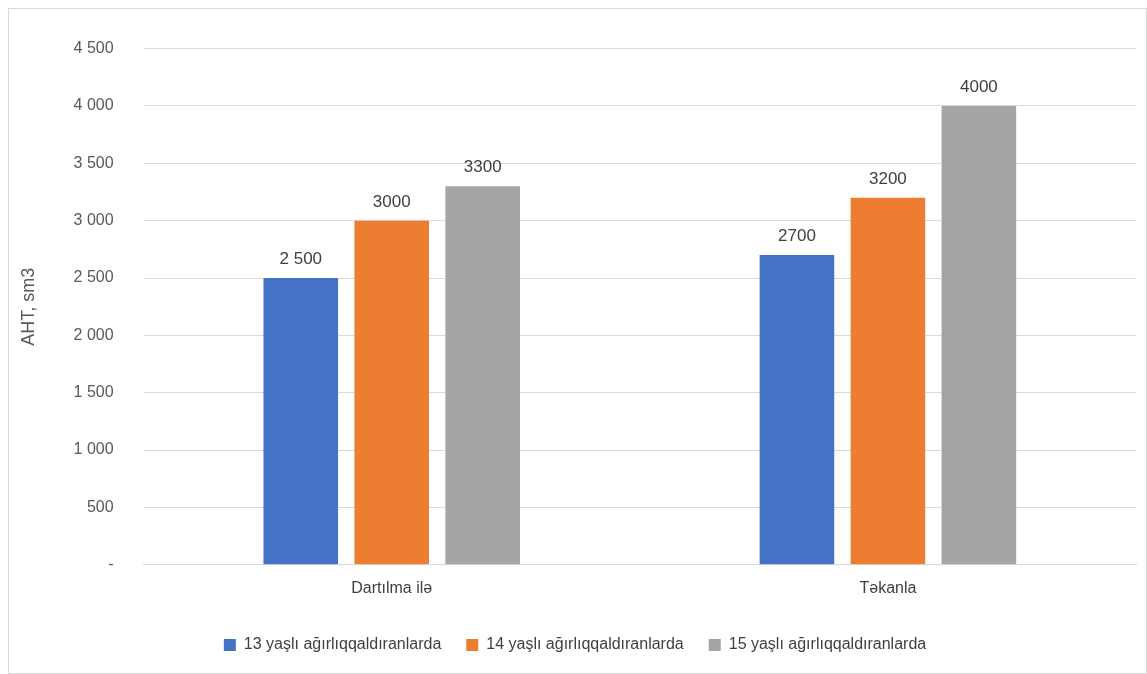  I want to click on data-label: 2 500, so click(301, 259).